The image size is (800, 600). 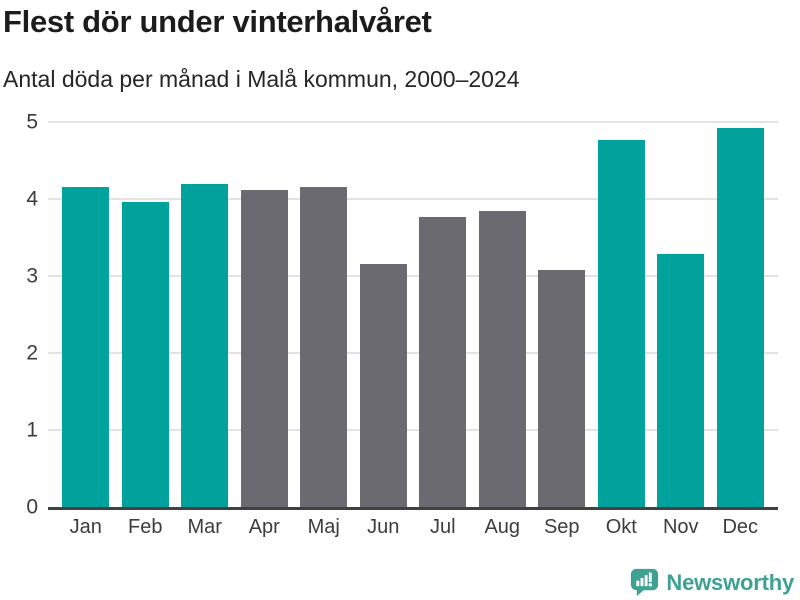 I want to click on x-tick-label-maj: Maj, so click(x=323, y=527).